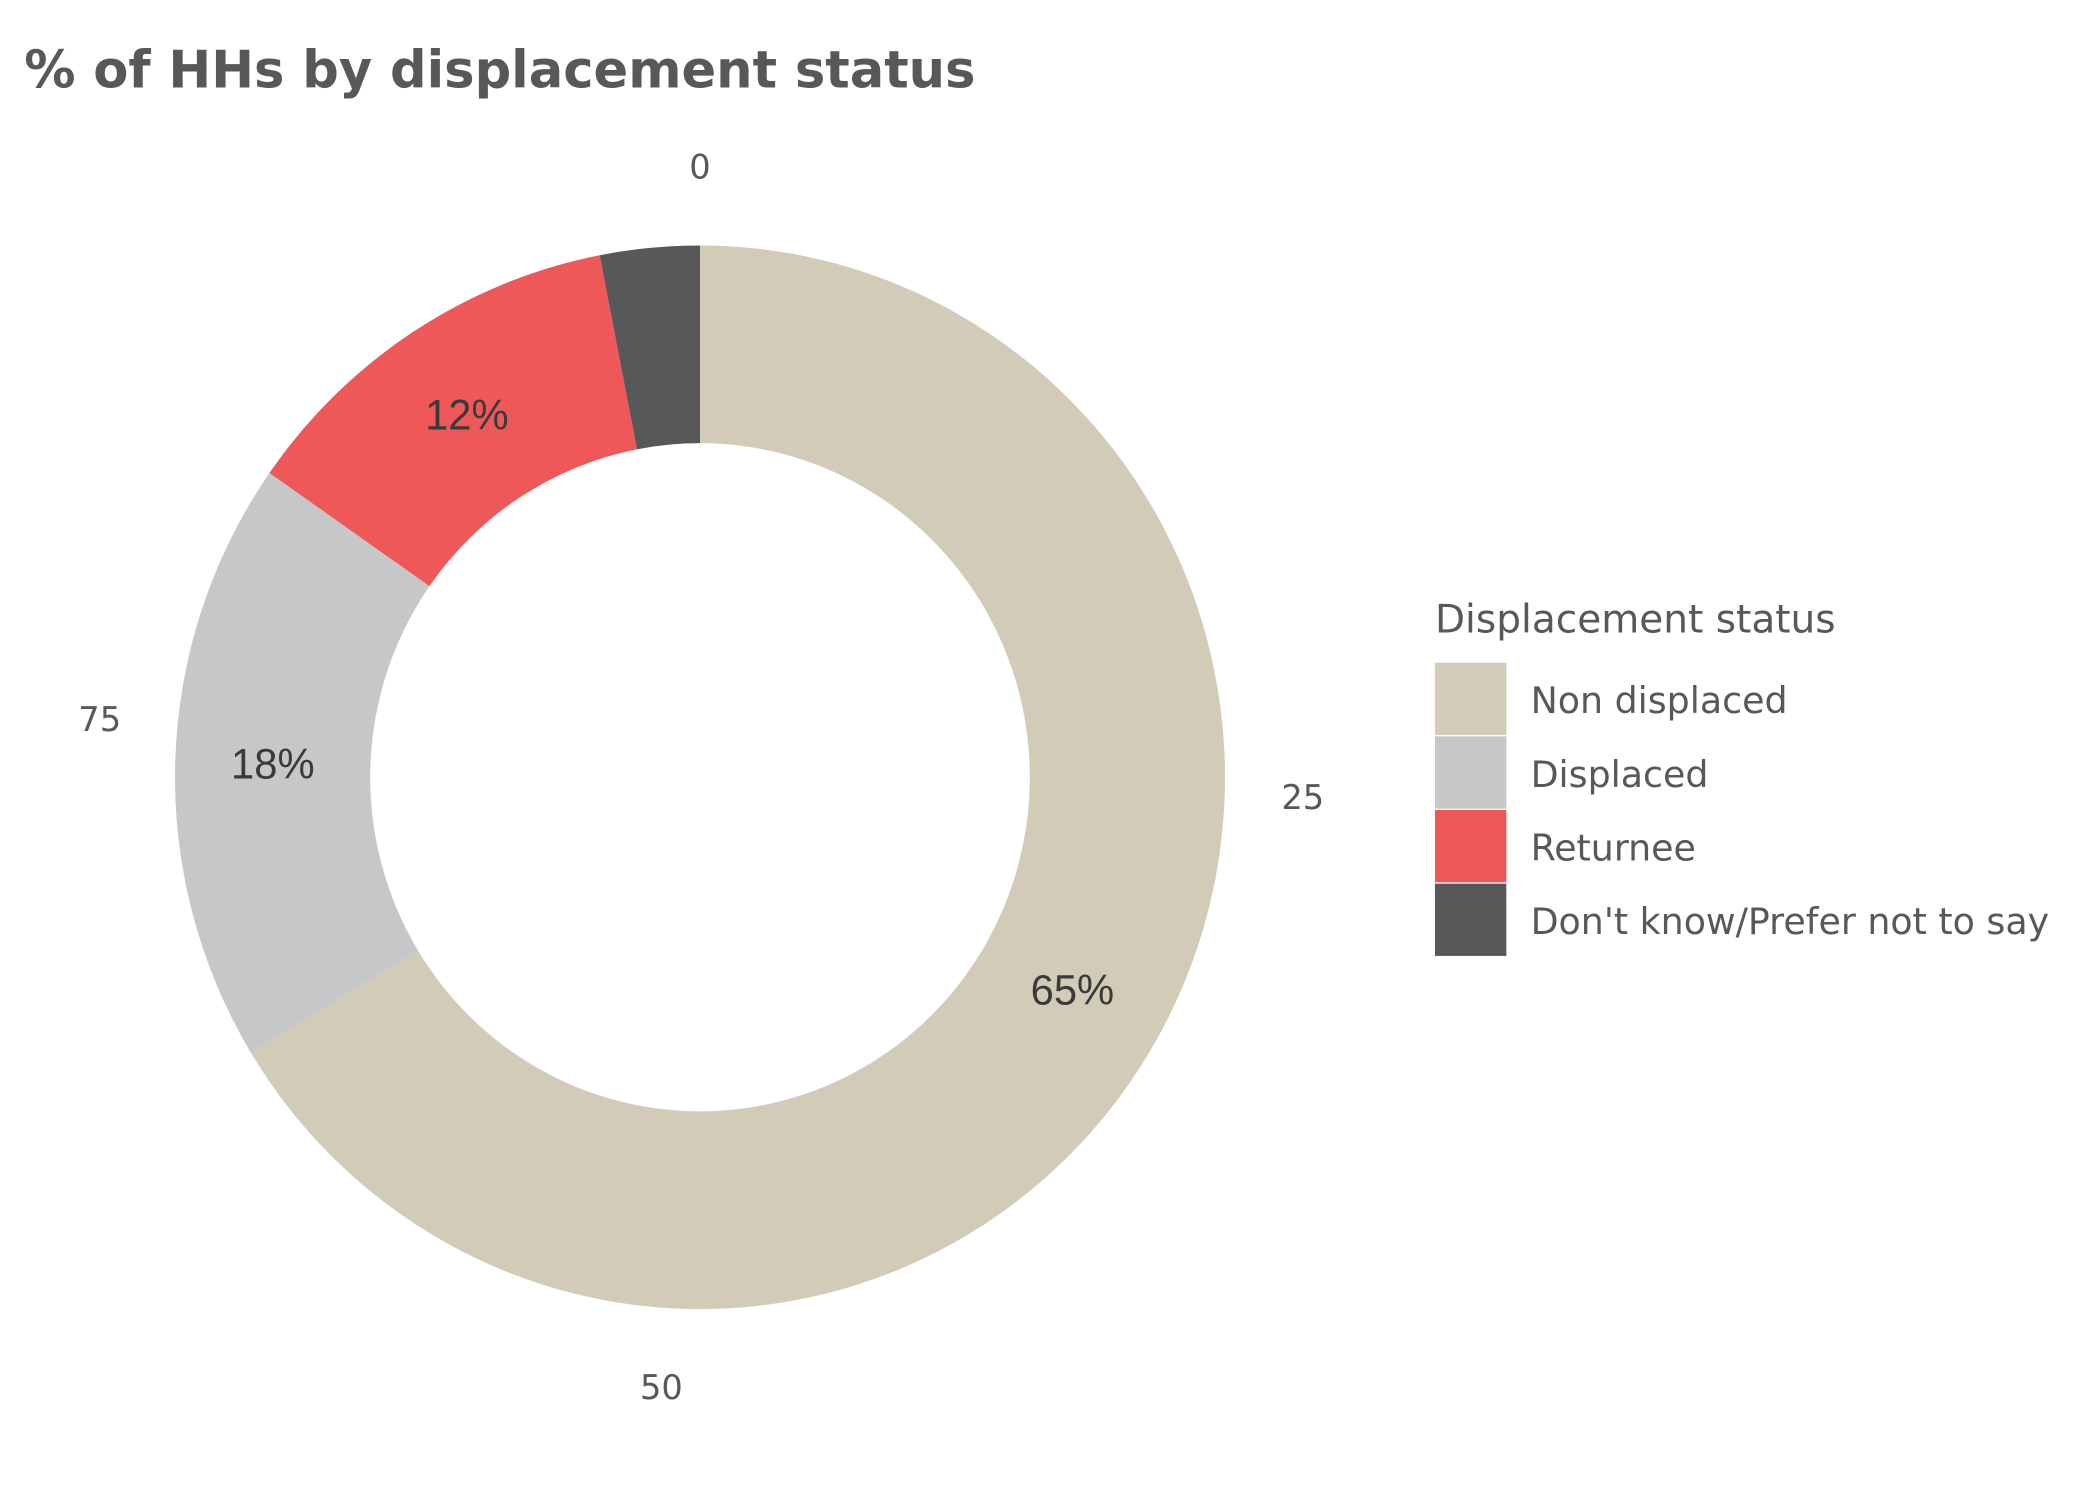 Image resolution: width=2100 pixels, height=1500 pixels. What do you see at coordinates (1613, 847) in the screenshot?
I see `legend-label: Returnee` at bounding box center [1613, 847].